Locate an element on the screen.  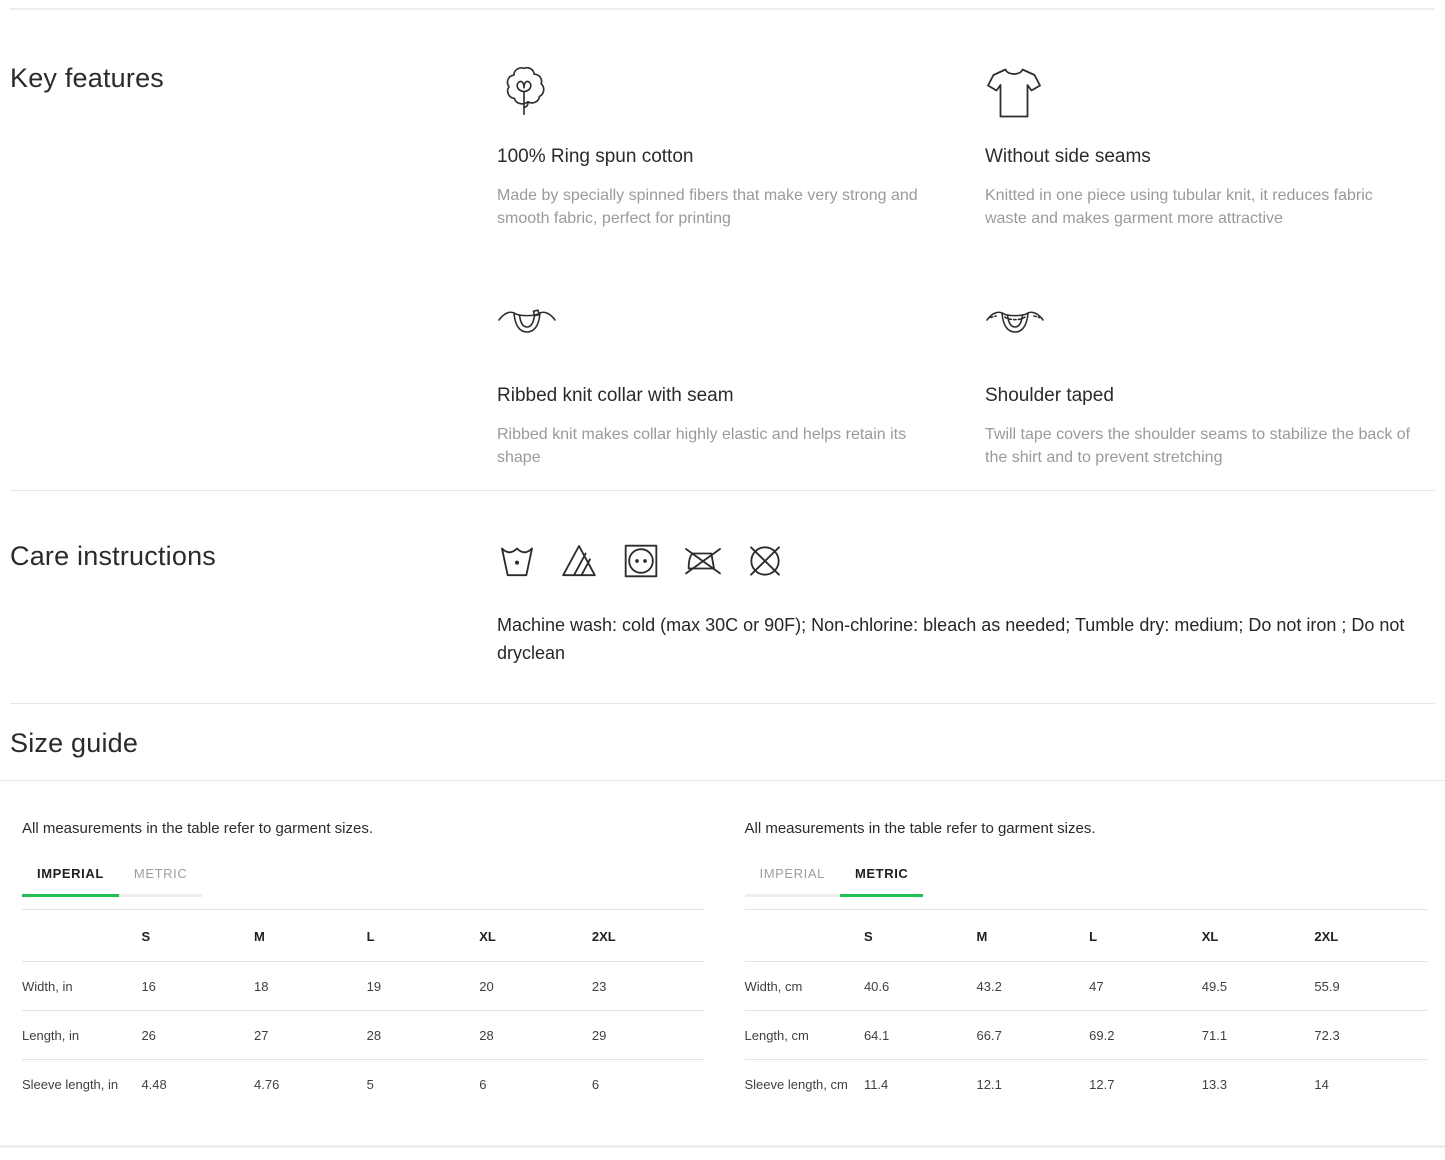
size-guide-divider is located at coordinates (722, 780).